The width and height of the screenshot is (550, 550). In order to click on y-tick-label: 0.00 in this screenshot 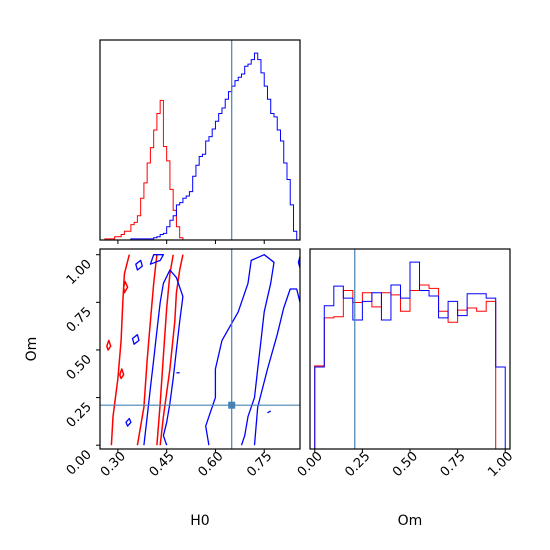, I will do `click(79, 462)`.